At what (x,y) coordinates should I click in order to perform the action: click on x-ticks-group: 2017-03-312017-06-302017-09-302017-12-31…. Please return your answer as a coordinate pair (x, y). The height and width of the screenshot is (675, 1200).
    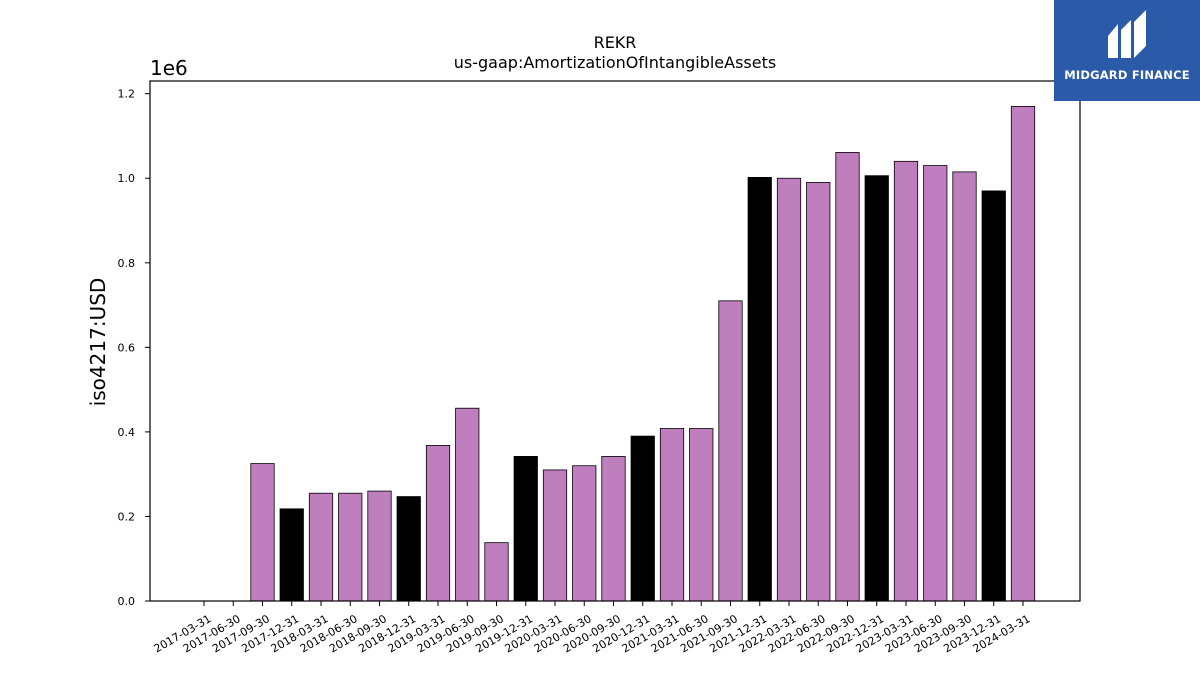
    Looking at the image, I should click on (592, 628).